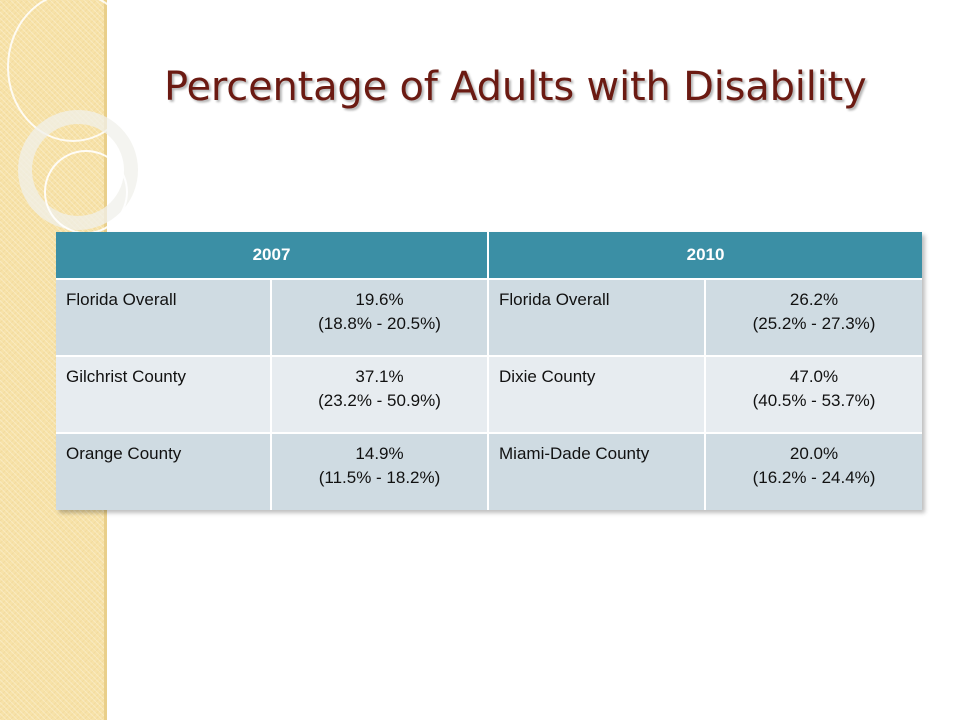 The width and height of the screenshot is (960, 720). What do you see at coordinates (596, 317) in the screenshot?
I see `area-2010: Florida Overall` at bounding box center [596, 317].